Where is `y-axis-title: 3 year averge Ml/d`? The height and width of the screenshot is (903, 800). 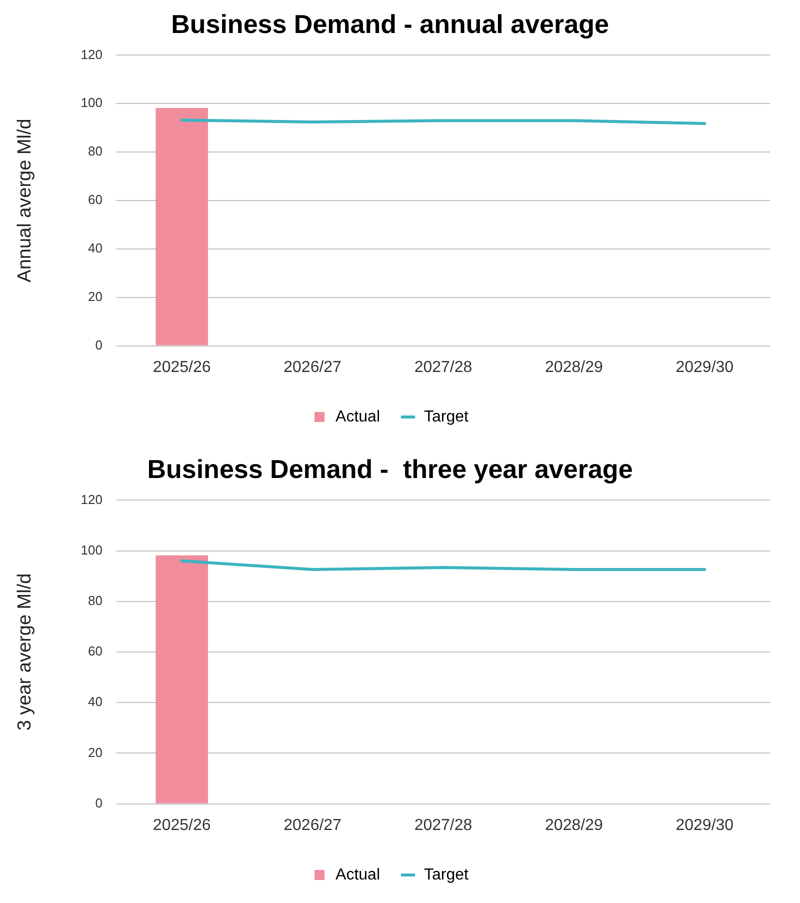 y-axis-title: 3 year averge Ml/d is located at coordinates (25, 652).